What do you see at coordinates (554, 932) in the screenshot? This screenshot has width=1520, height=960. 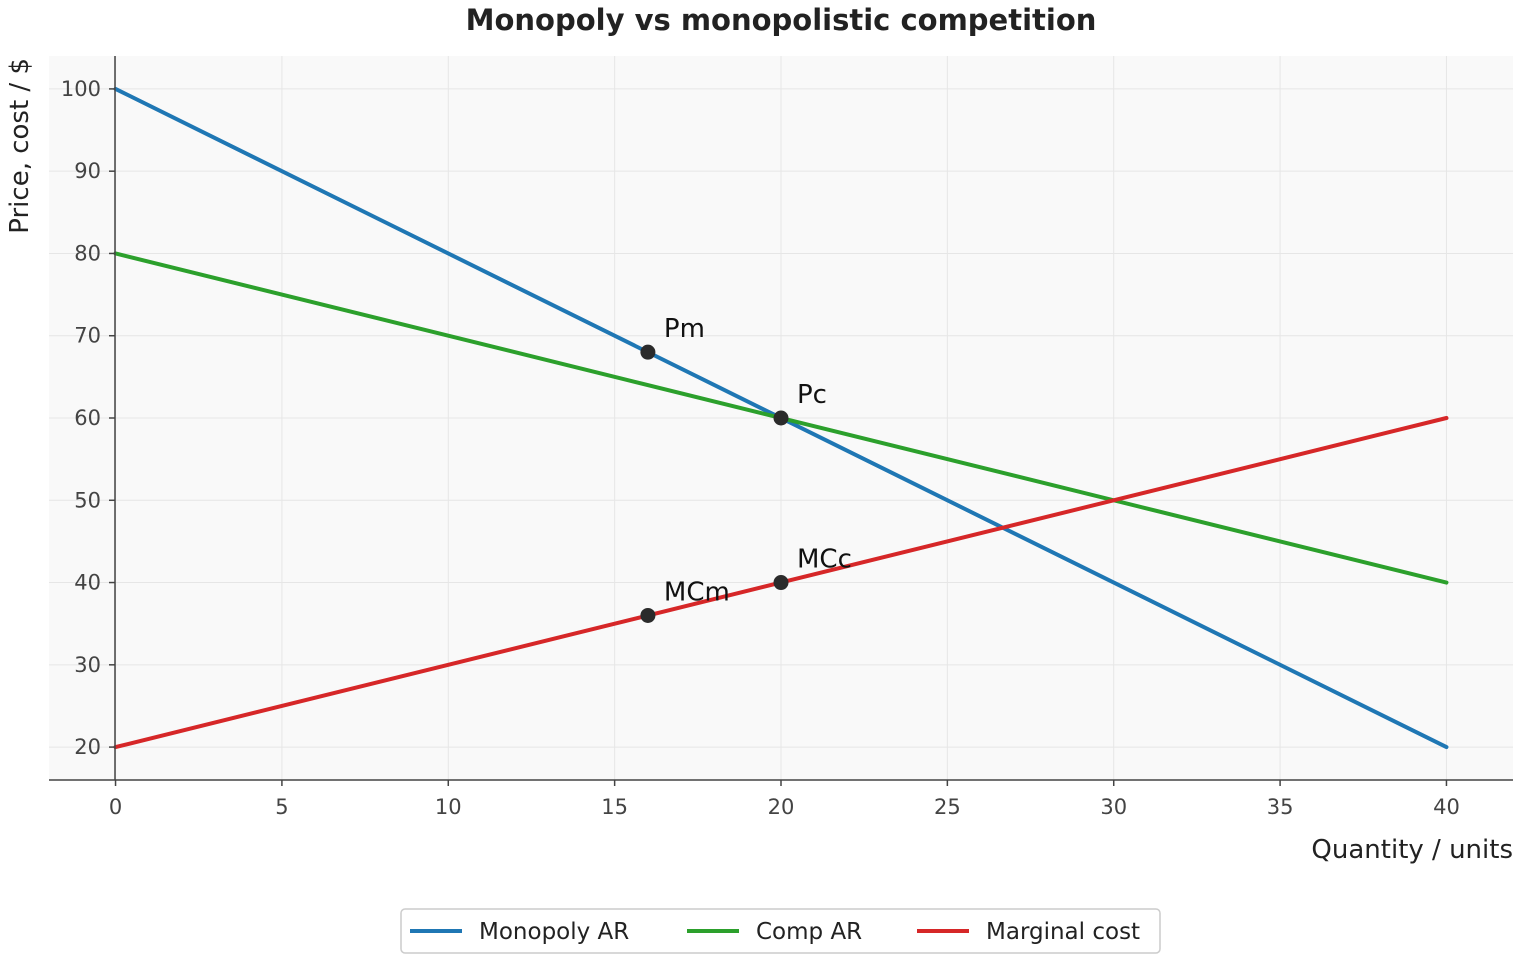 I see `legend-entry-label: Monopoly AR` at bounding box center [554, 932].